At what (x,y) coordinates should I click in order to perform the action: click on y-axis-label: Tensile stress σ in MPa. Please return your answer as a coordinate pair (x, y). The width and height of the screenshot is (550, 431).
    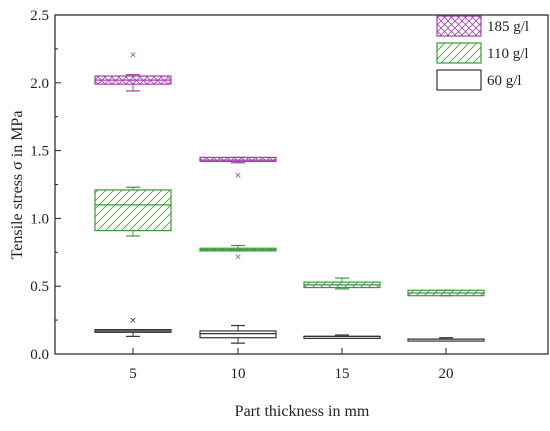
    Looking at the image, I should click on (17, 185).